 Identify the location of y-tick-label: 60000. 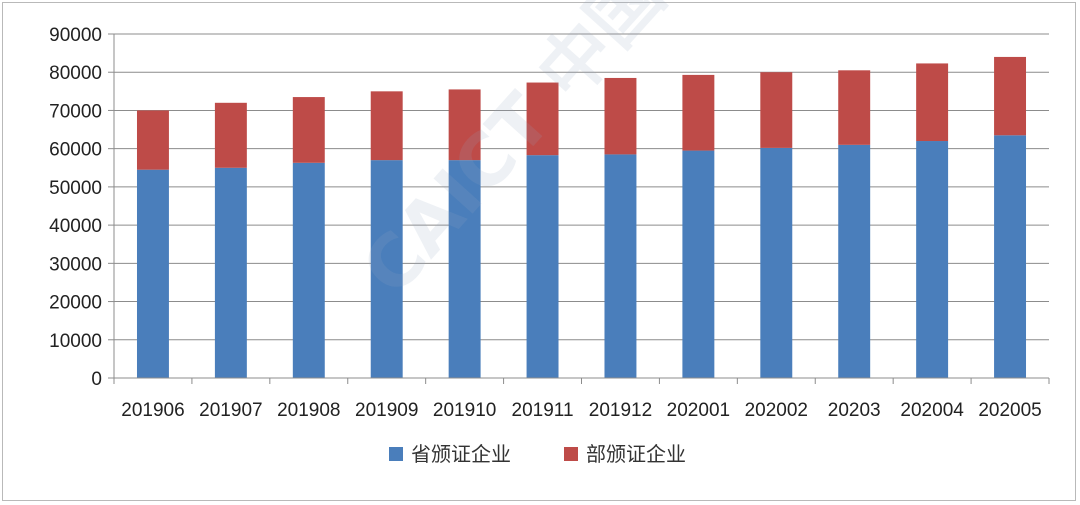
(75, 150).